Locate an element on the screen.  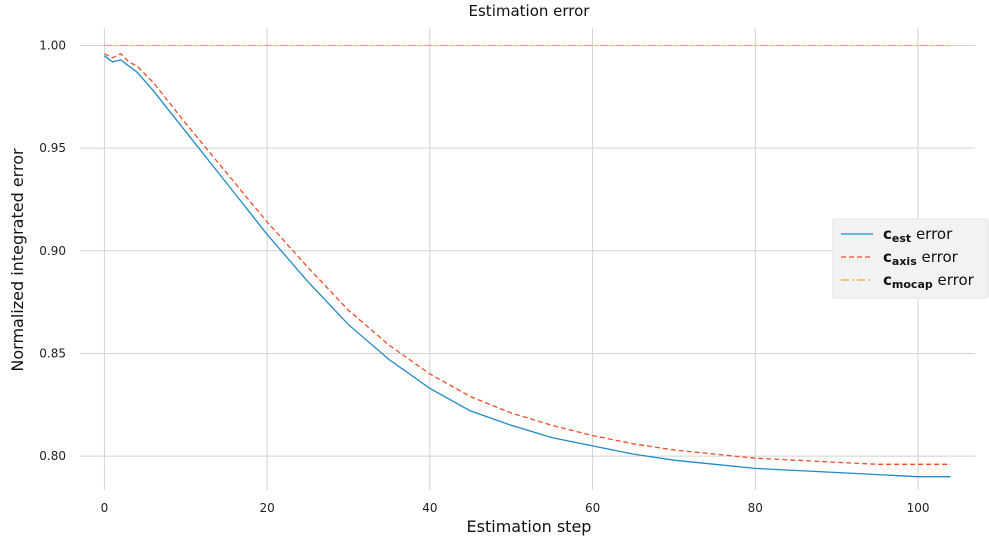
legend-subscript: axis is located at coordinates (904, 261).